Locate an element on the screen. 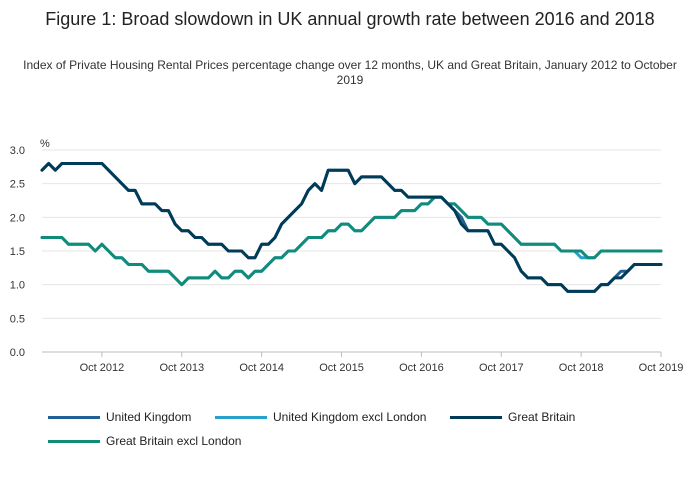  legend-label-uk-excl-london: United Kingdom excl London is located at coordinates (350, 417).